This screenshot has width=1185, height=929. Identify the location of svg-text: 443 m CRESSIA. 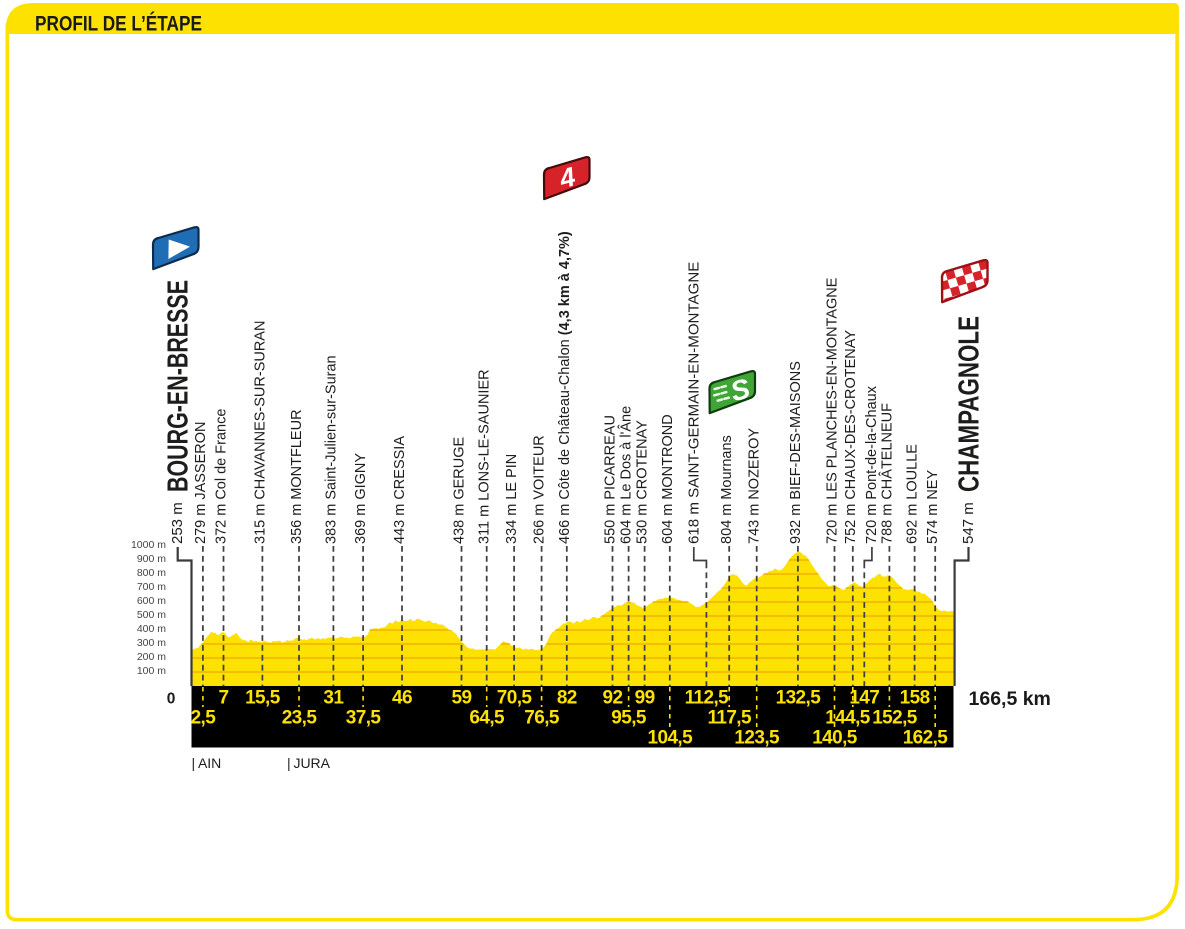
(400, 490).